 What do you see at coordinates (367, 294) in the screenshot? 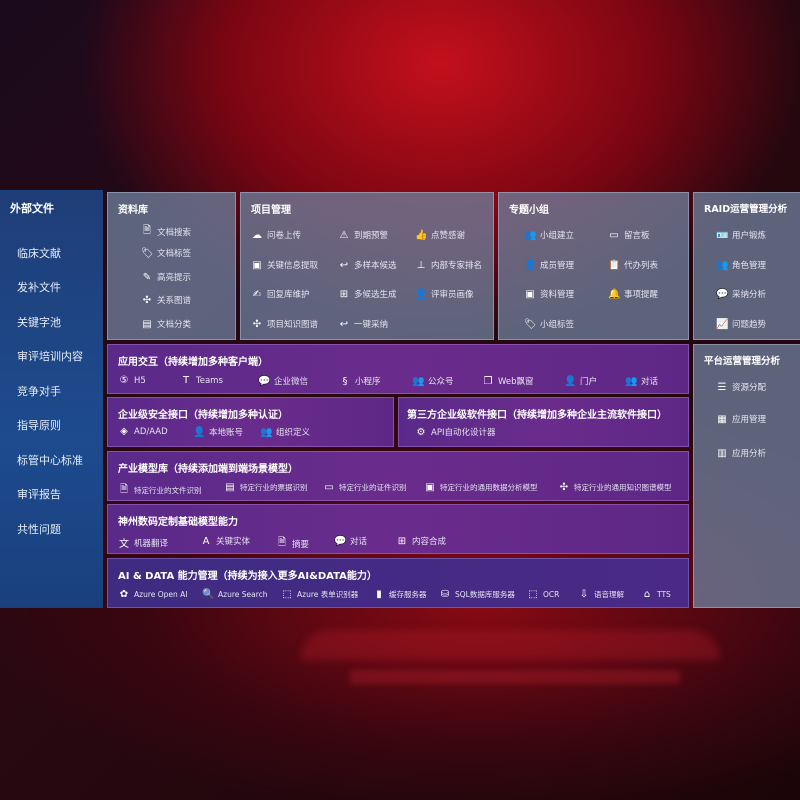
I see `project-item: ⊞ 多候选生成` at bounding box center [367, 294].